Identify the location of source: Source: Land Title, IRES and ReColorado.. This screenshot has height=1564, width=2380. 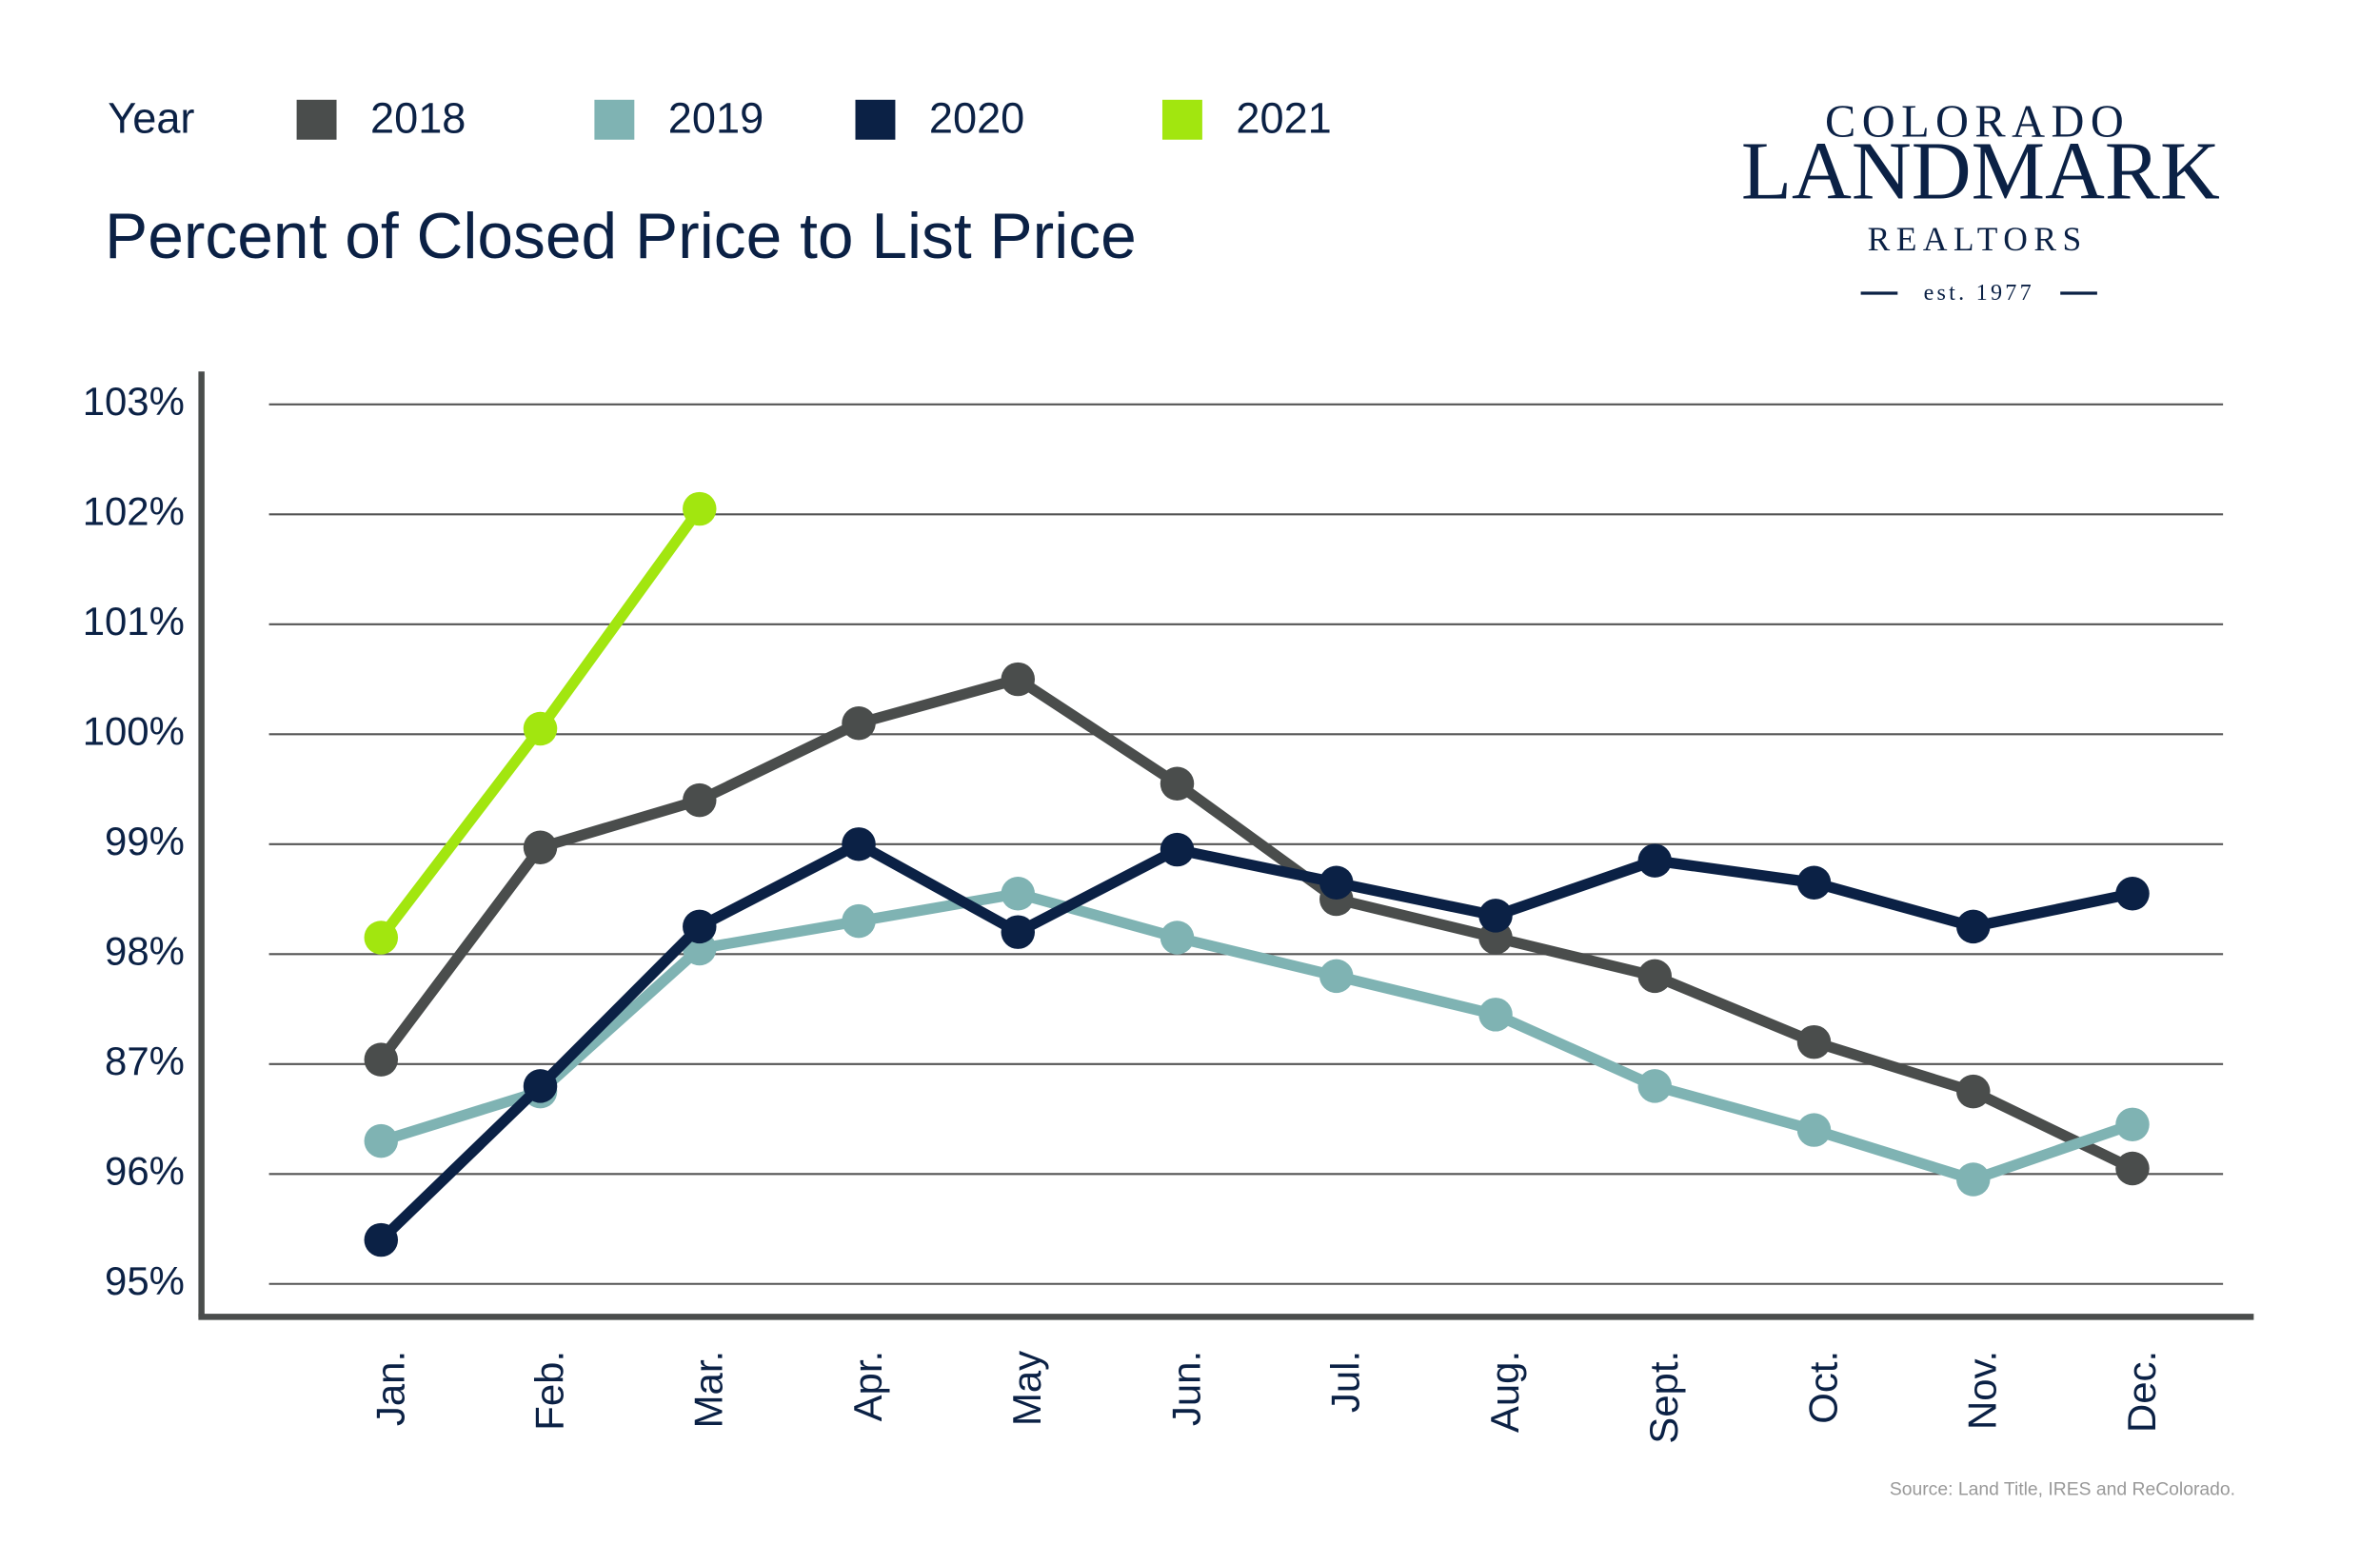
(2062, 1489).